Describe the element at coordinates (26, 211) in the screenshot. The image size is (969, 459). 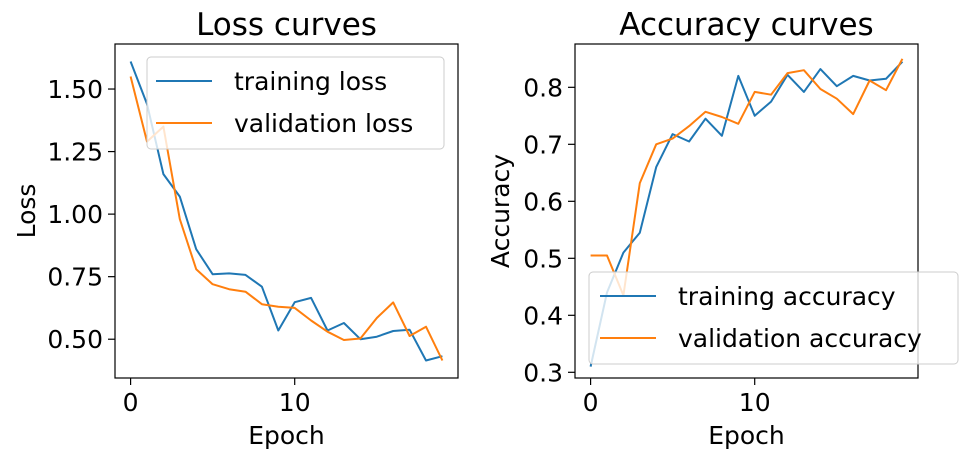
I see `loss-y-axis-label: Loss` at that location.